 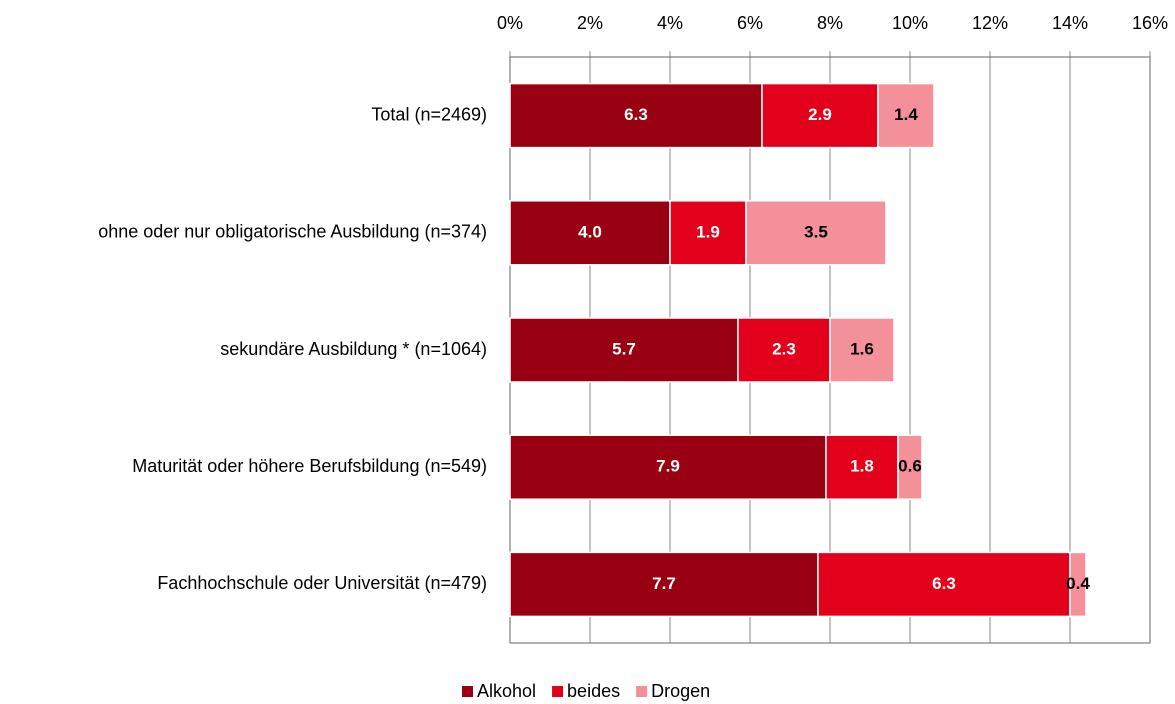 I want to click on y-tick-label: sekundäre Ausbildung * (n=1064), so click(x=353, y=349).